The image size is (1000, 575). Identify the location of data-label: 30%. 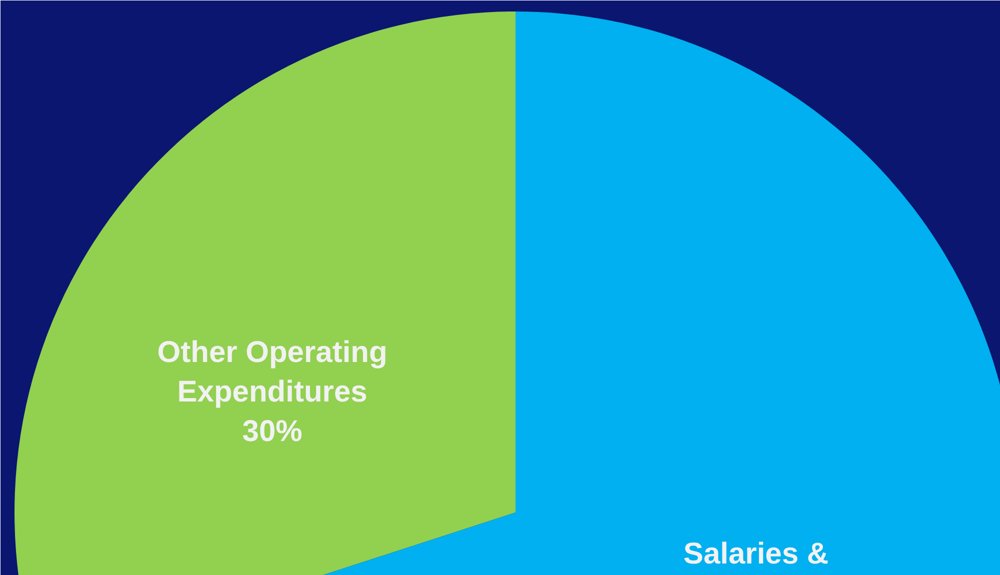
(272, 431).